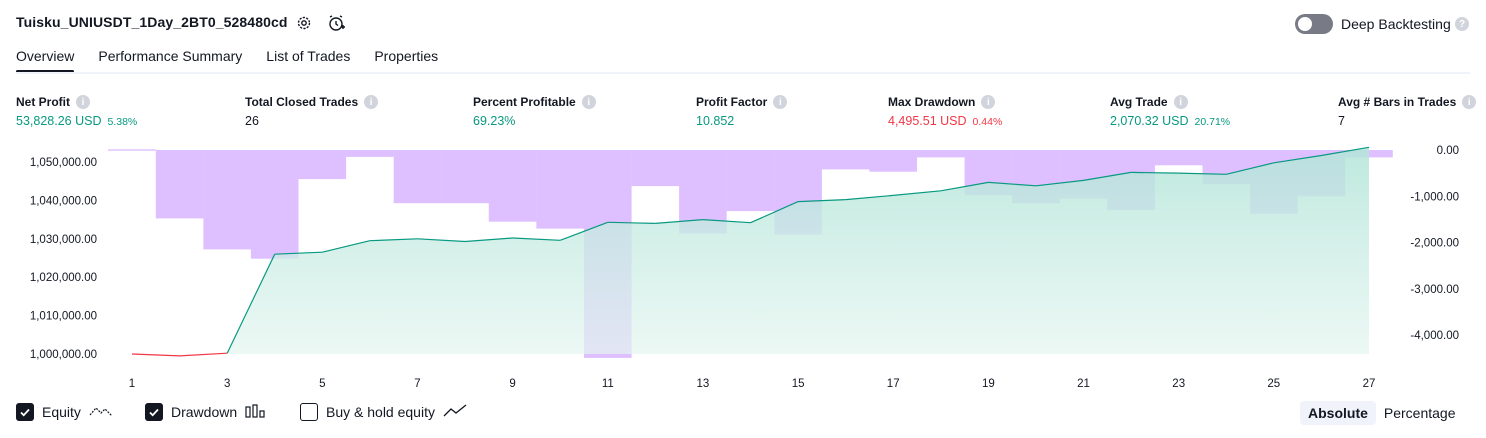 This screenshot has width=1486, height=438. Describe the element at coordinates (1338, 413) in the screenshot. I see `absolute-button: Absolute` at that location.